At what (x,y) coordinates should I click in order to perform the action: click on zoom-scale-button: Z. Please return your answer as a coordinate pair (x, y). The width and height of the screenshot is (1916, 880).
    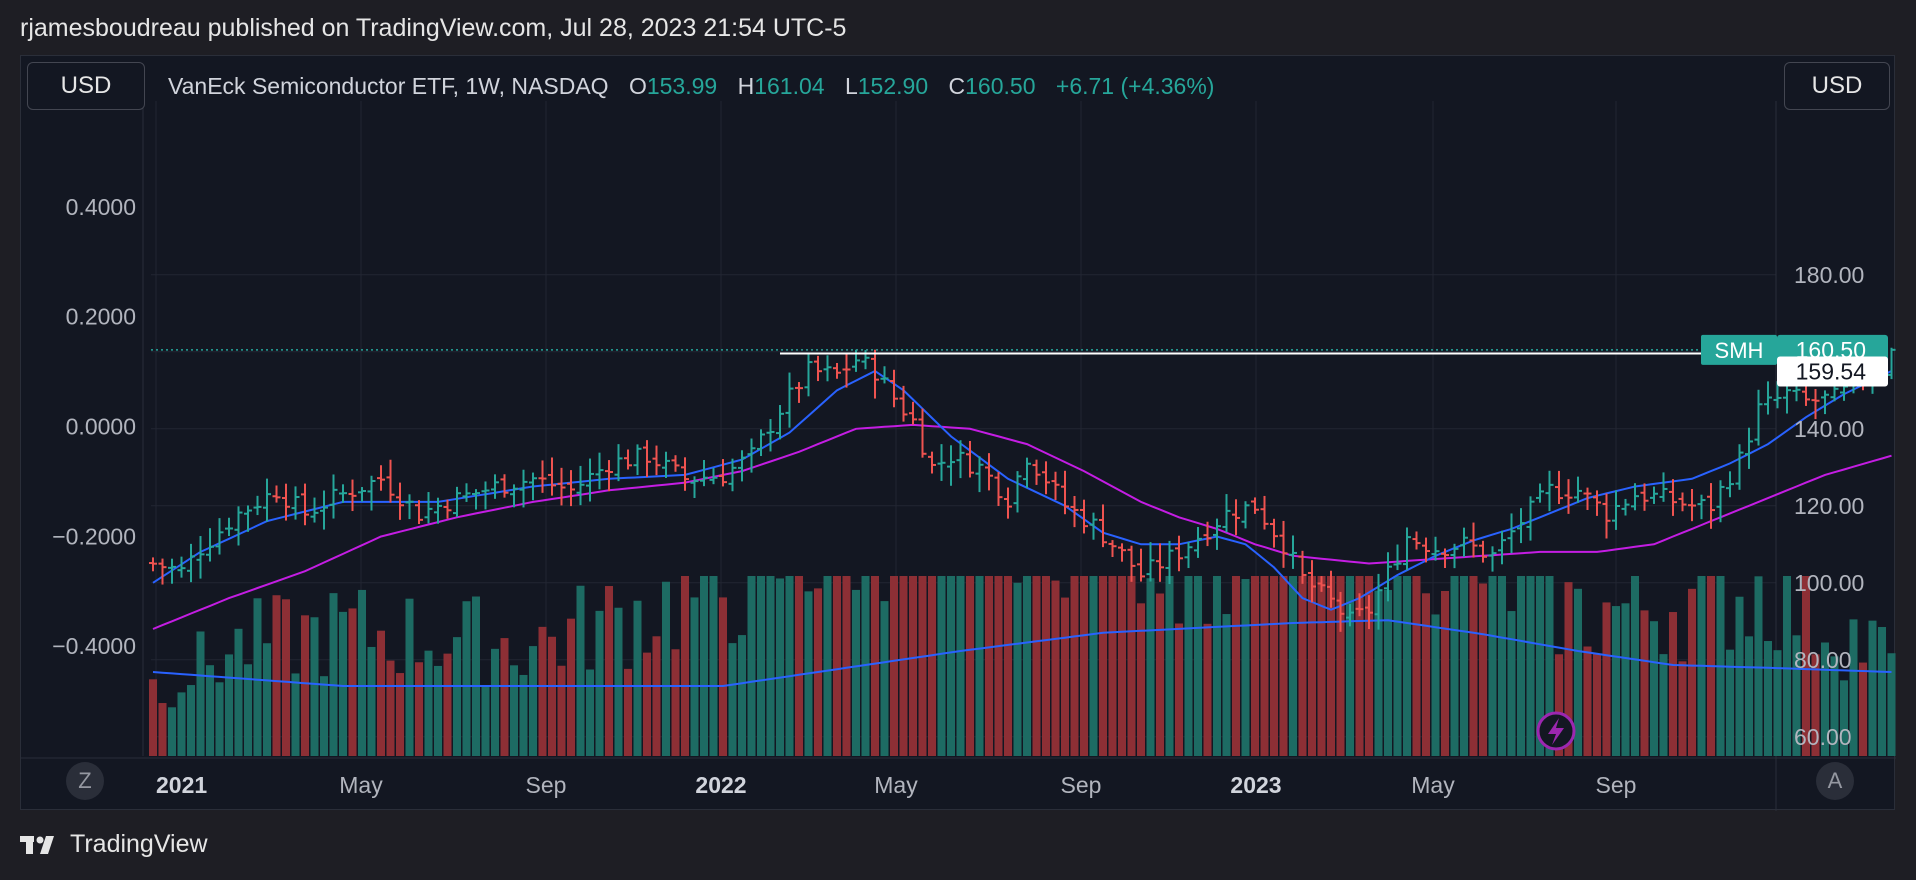
    Looking at the image, I should click on (85, 781).